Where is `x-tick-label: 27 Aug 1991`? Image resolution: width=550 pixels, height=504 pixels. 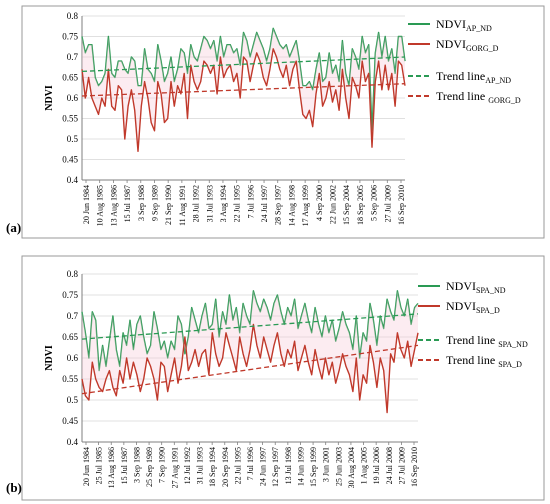
x-tick-label: 27 Aug 1991 is located at coordinates (174, 467).